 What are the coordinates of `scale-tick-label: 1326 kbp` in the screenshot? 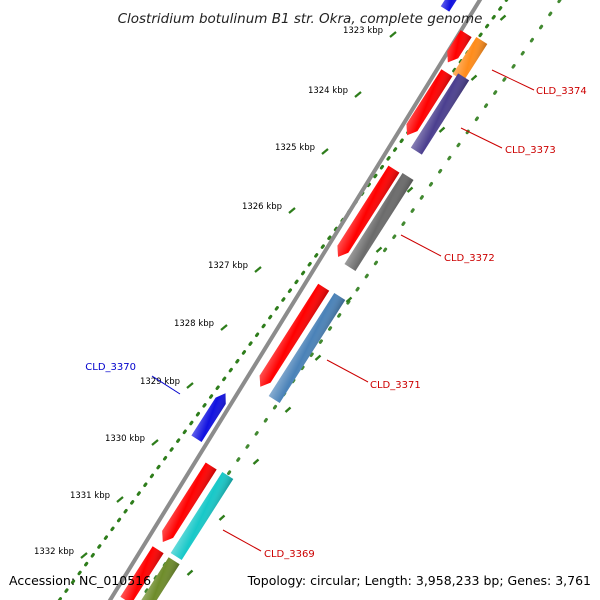 It's located at (262, 207).